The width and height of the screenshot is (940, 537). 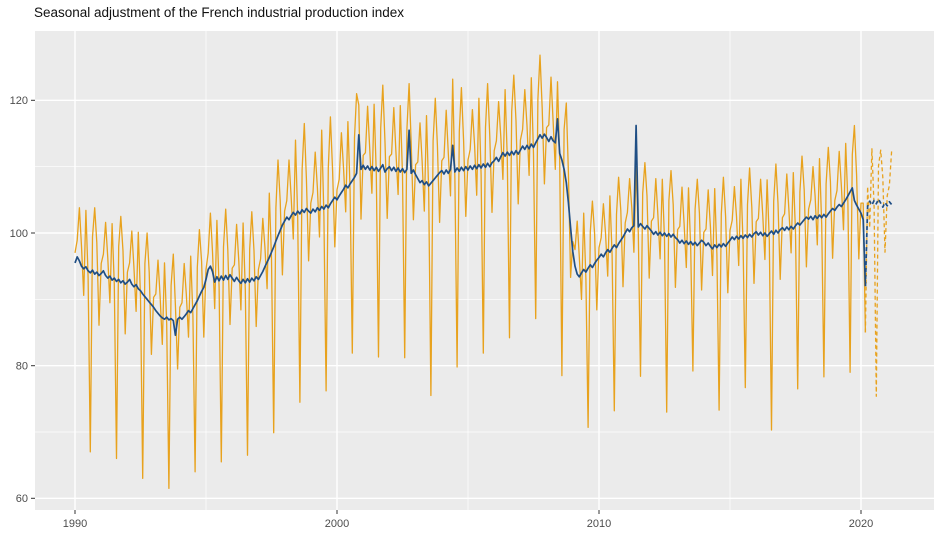 I want to click on y-axis-tick-label: 120, so click(x=19, y=101).